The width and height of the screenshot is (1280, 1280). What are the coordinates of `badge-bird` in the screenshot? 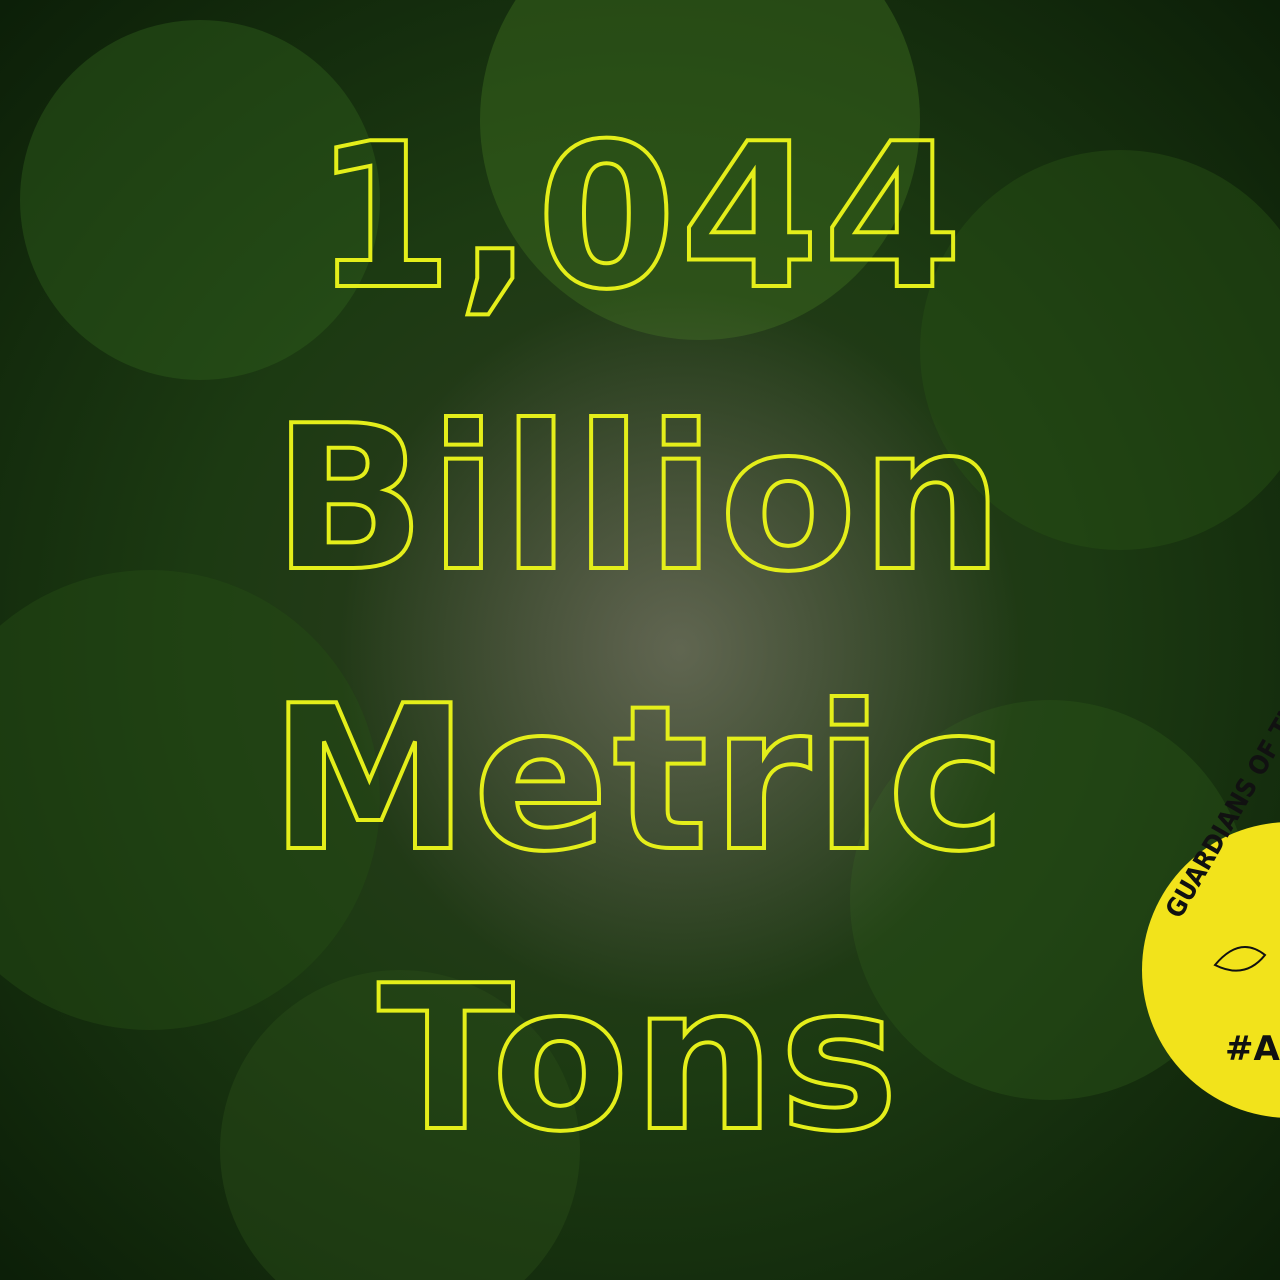 It's located at (1240, 959).